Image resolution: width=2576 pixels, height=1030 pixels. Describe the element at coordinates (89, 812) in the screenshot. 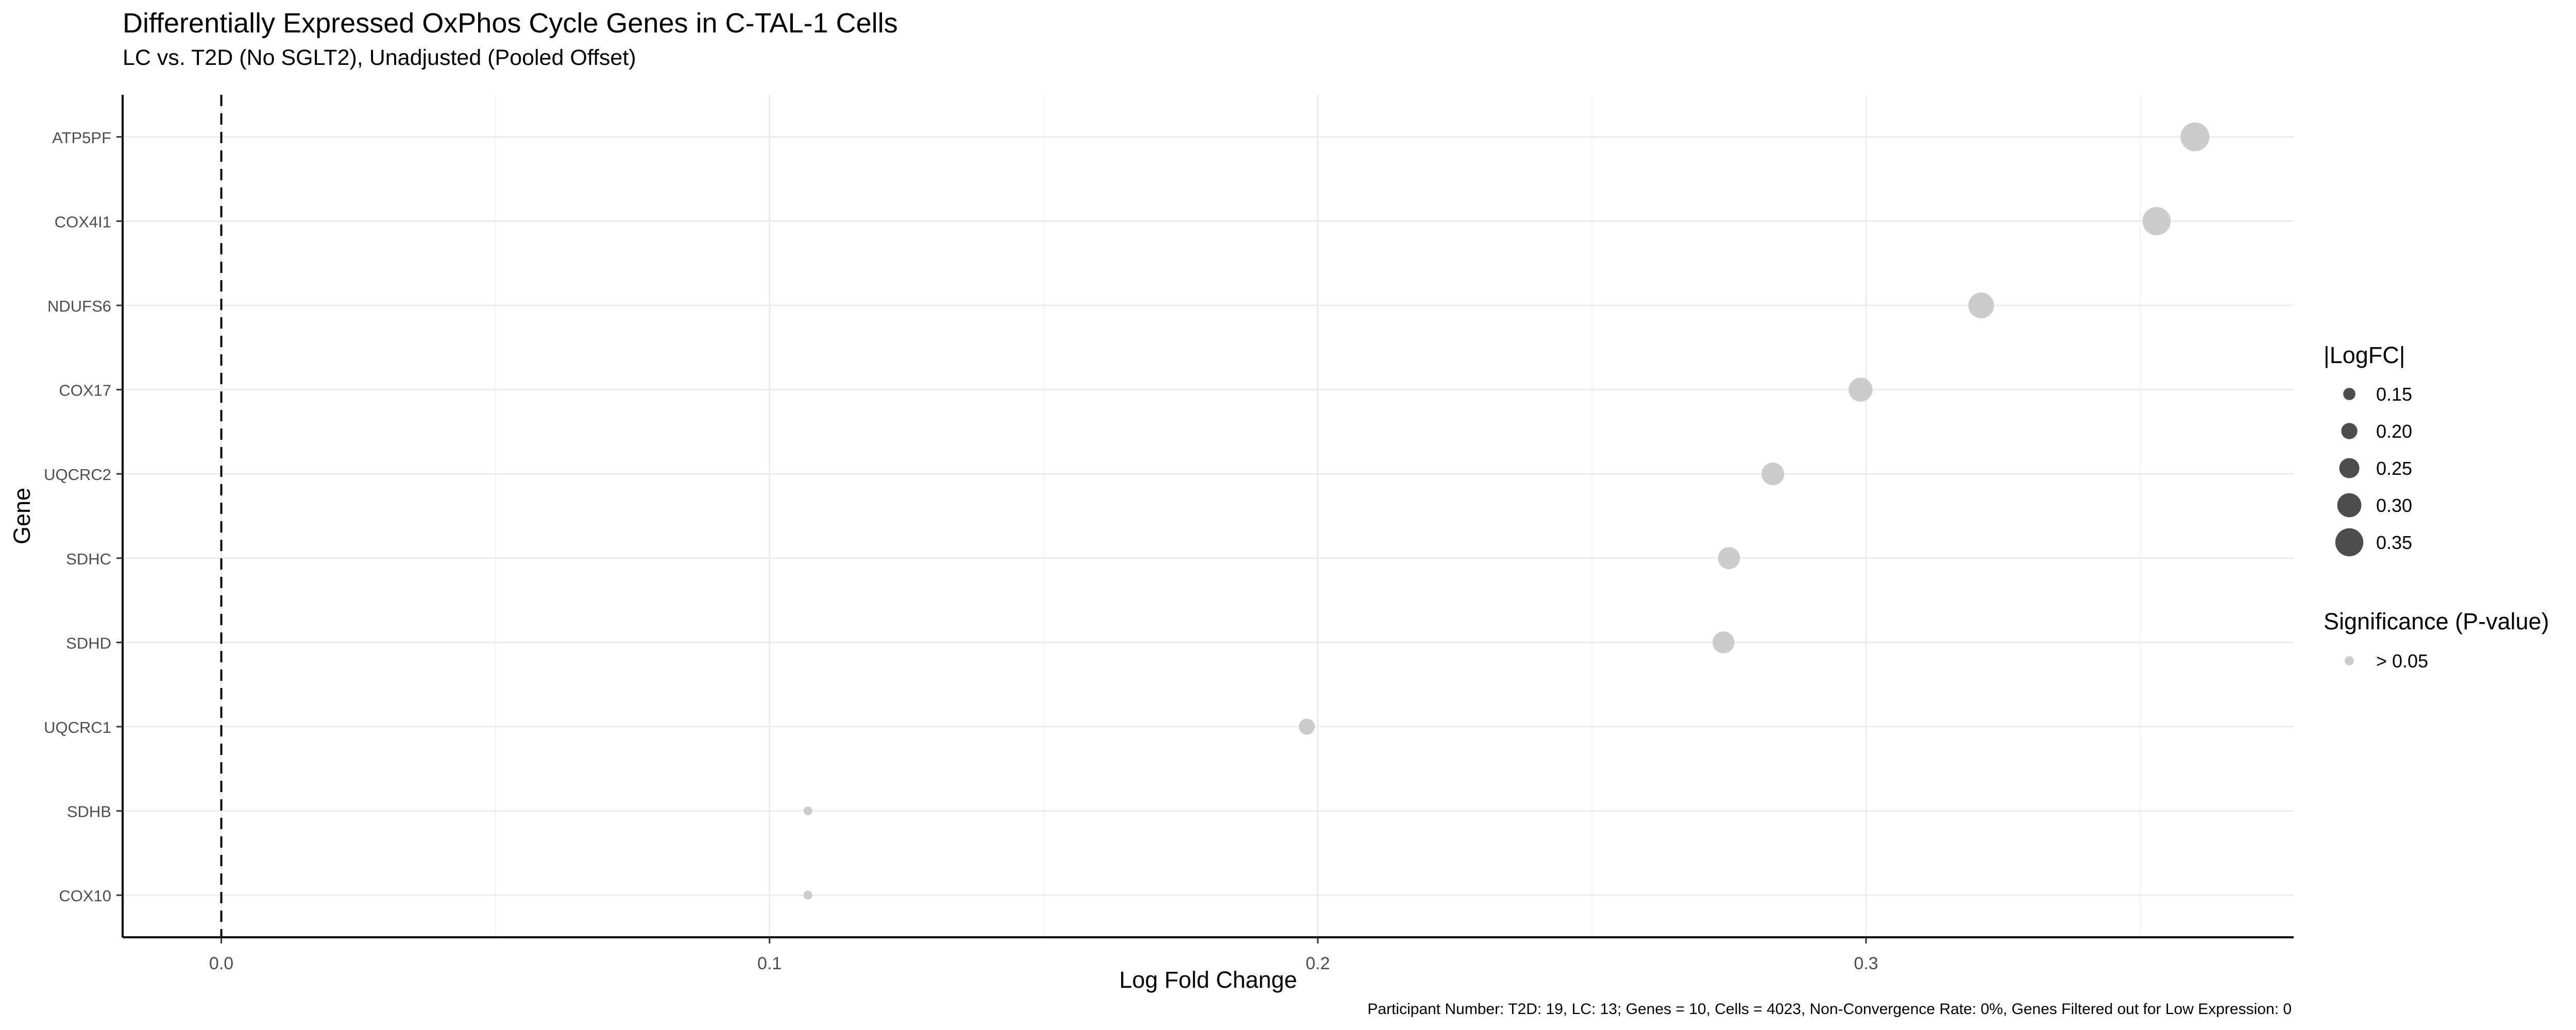

I see `y-tick-label: SDHB` at that location.